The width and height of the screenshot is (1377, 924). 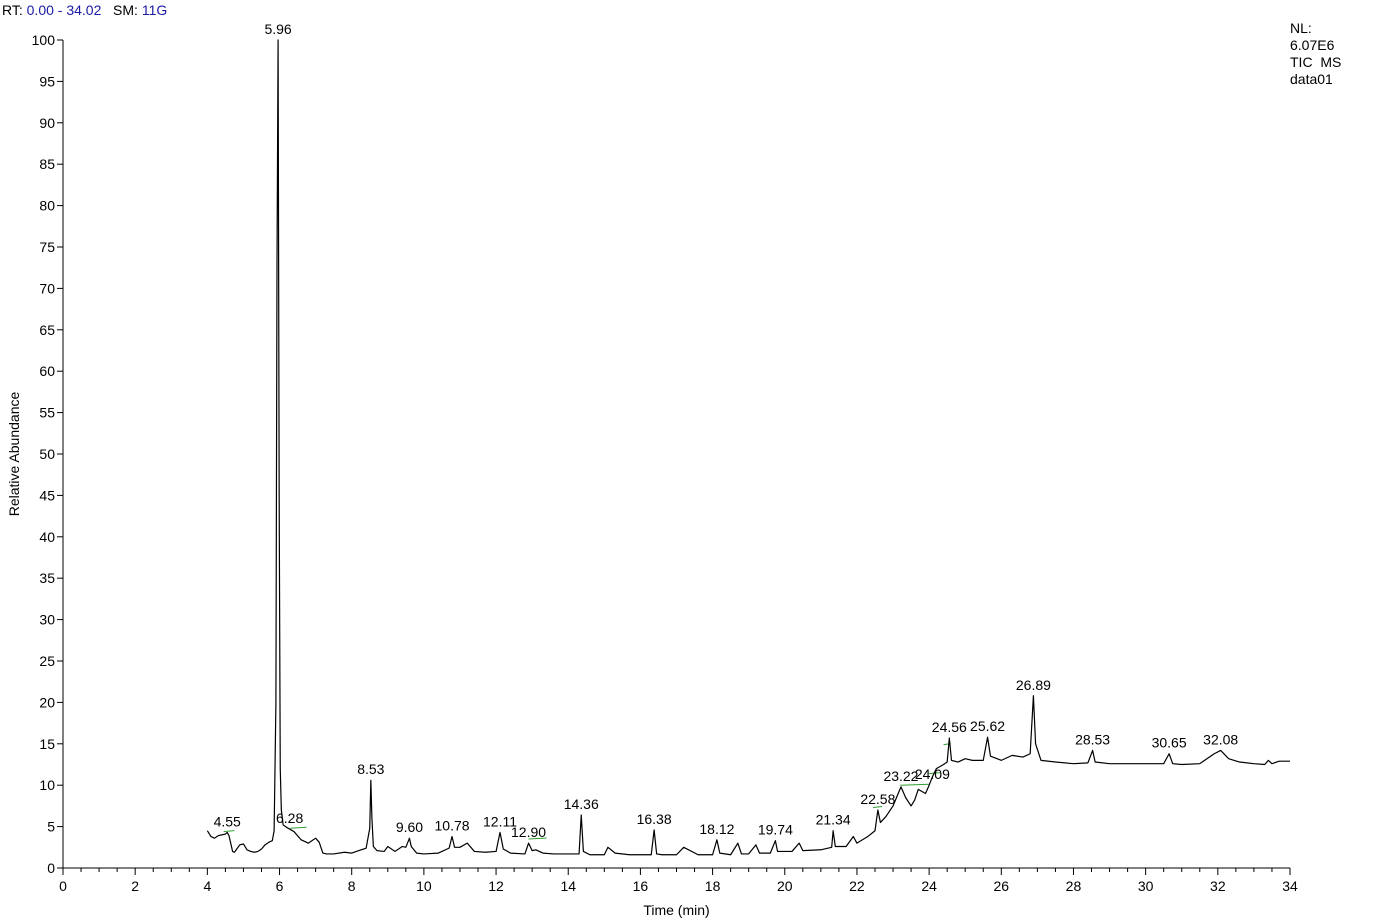 What do you see at coordinates (1301, 28) in the screenshot?
I see `nl-label: NL:` at bounding box center [1301, 28].